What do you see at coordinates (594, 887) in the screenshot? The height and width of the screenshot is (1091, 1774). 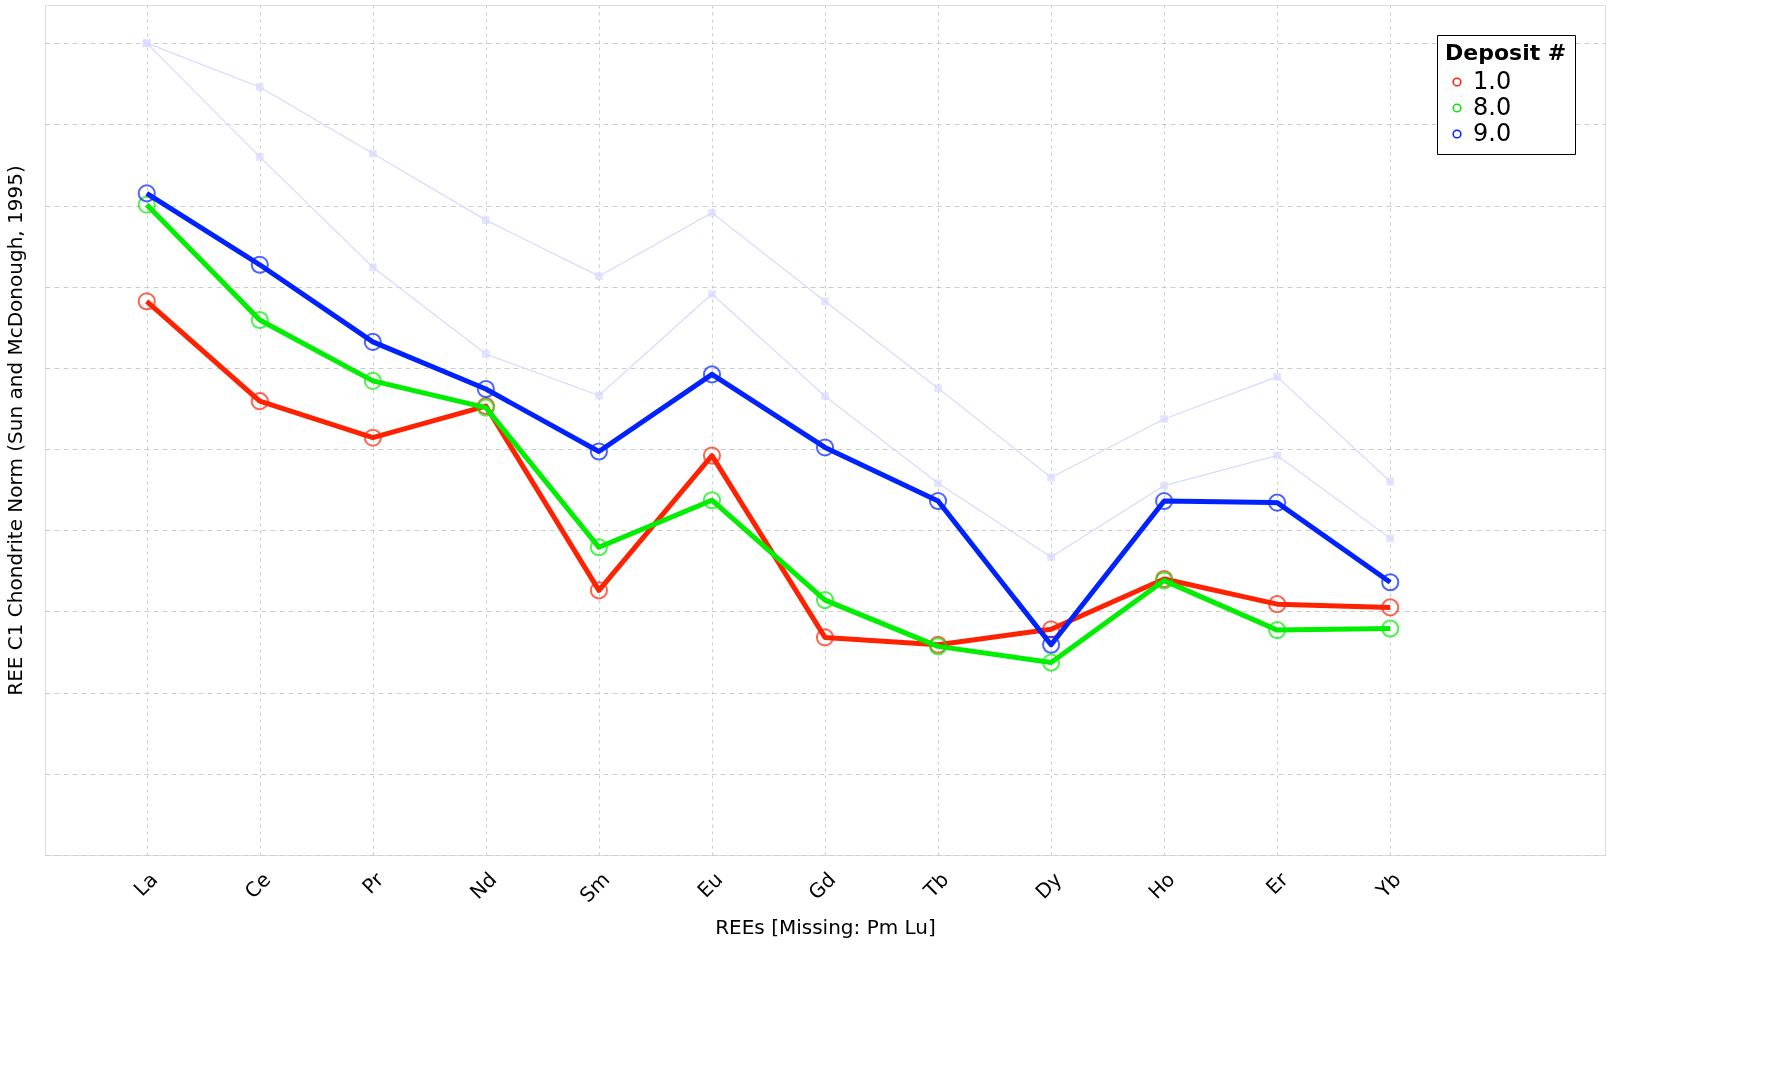 I see `x-tick-label: Sm` at bounding box center [594, 887].